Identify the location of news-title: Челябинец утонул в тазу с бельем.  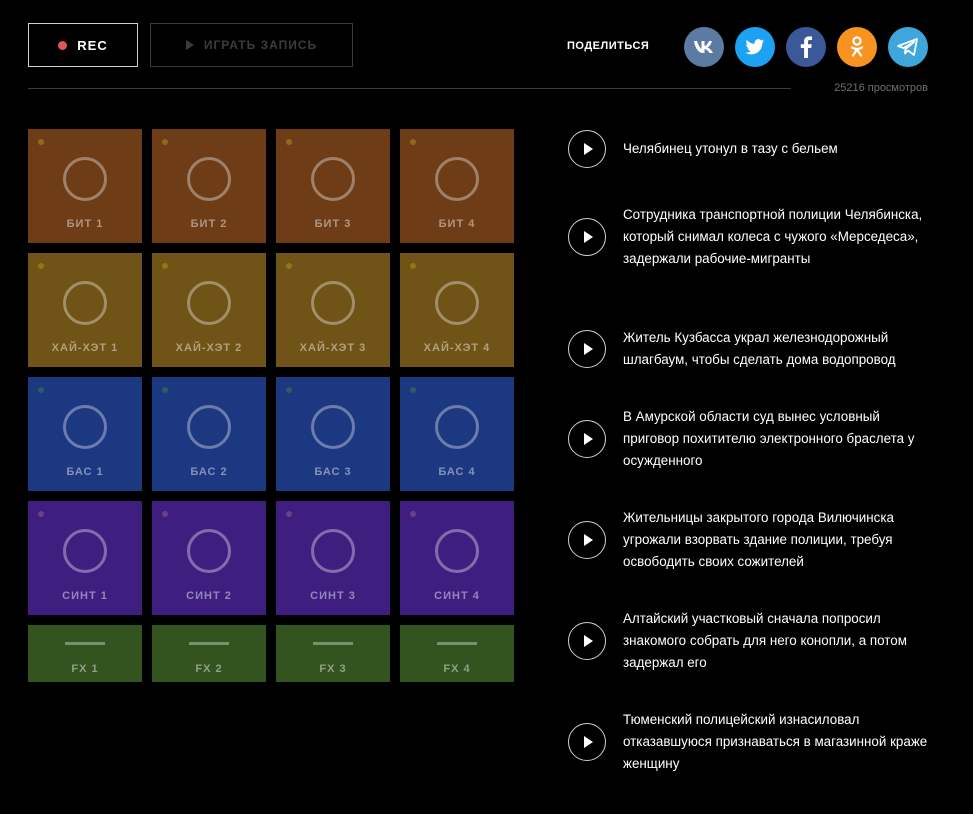
(730, 148).